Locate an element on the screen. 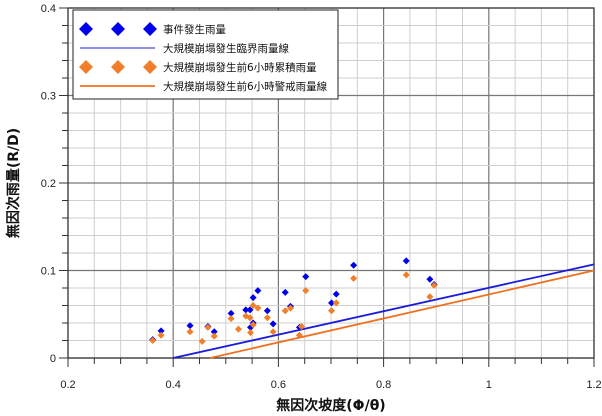 The width and height of the screenshot is (602, 416). x-tick-label: 1.2 is located at coordinates (593, 385).